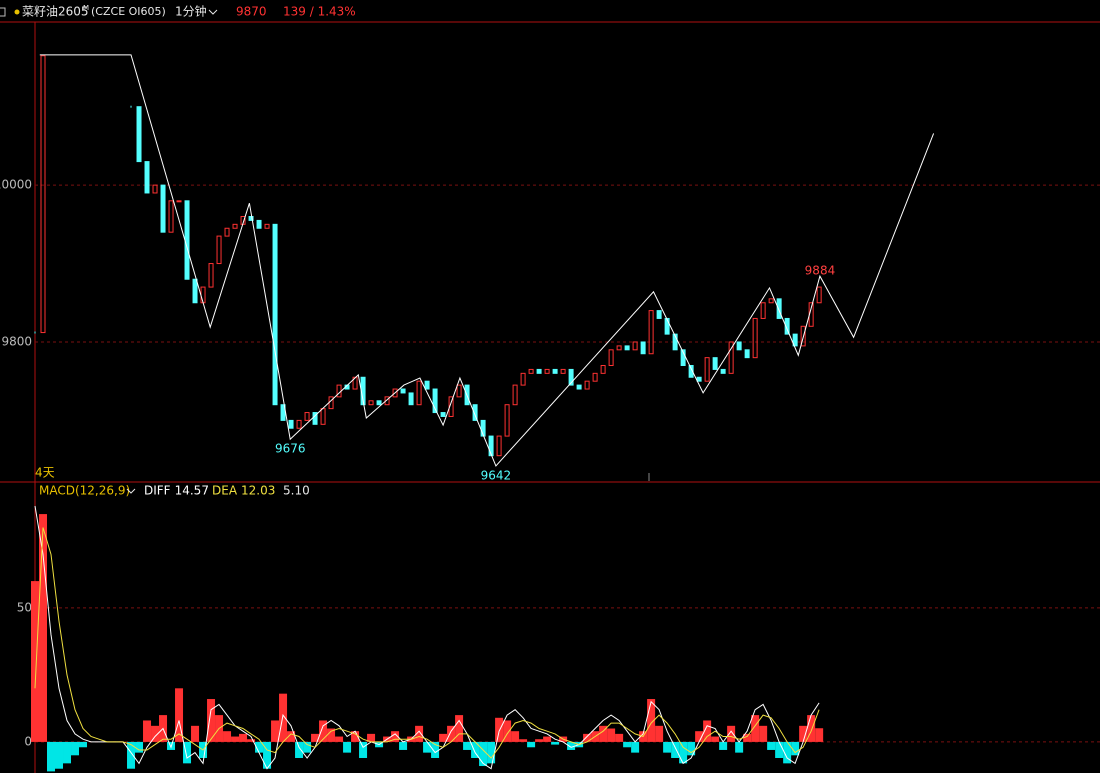 This screenshot has width=1100, height=773. Describe the element at coordinates (290, 449) in the screenshot. I see `price-annotation: 9676` at that location.